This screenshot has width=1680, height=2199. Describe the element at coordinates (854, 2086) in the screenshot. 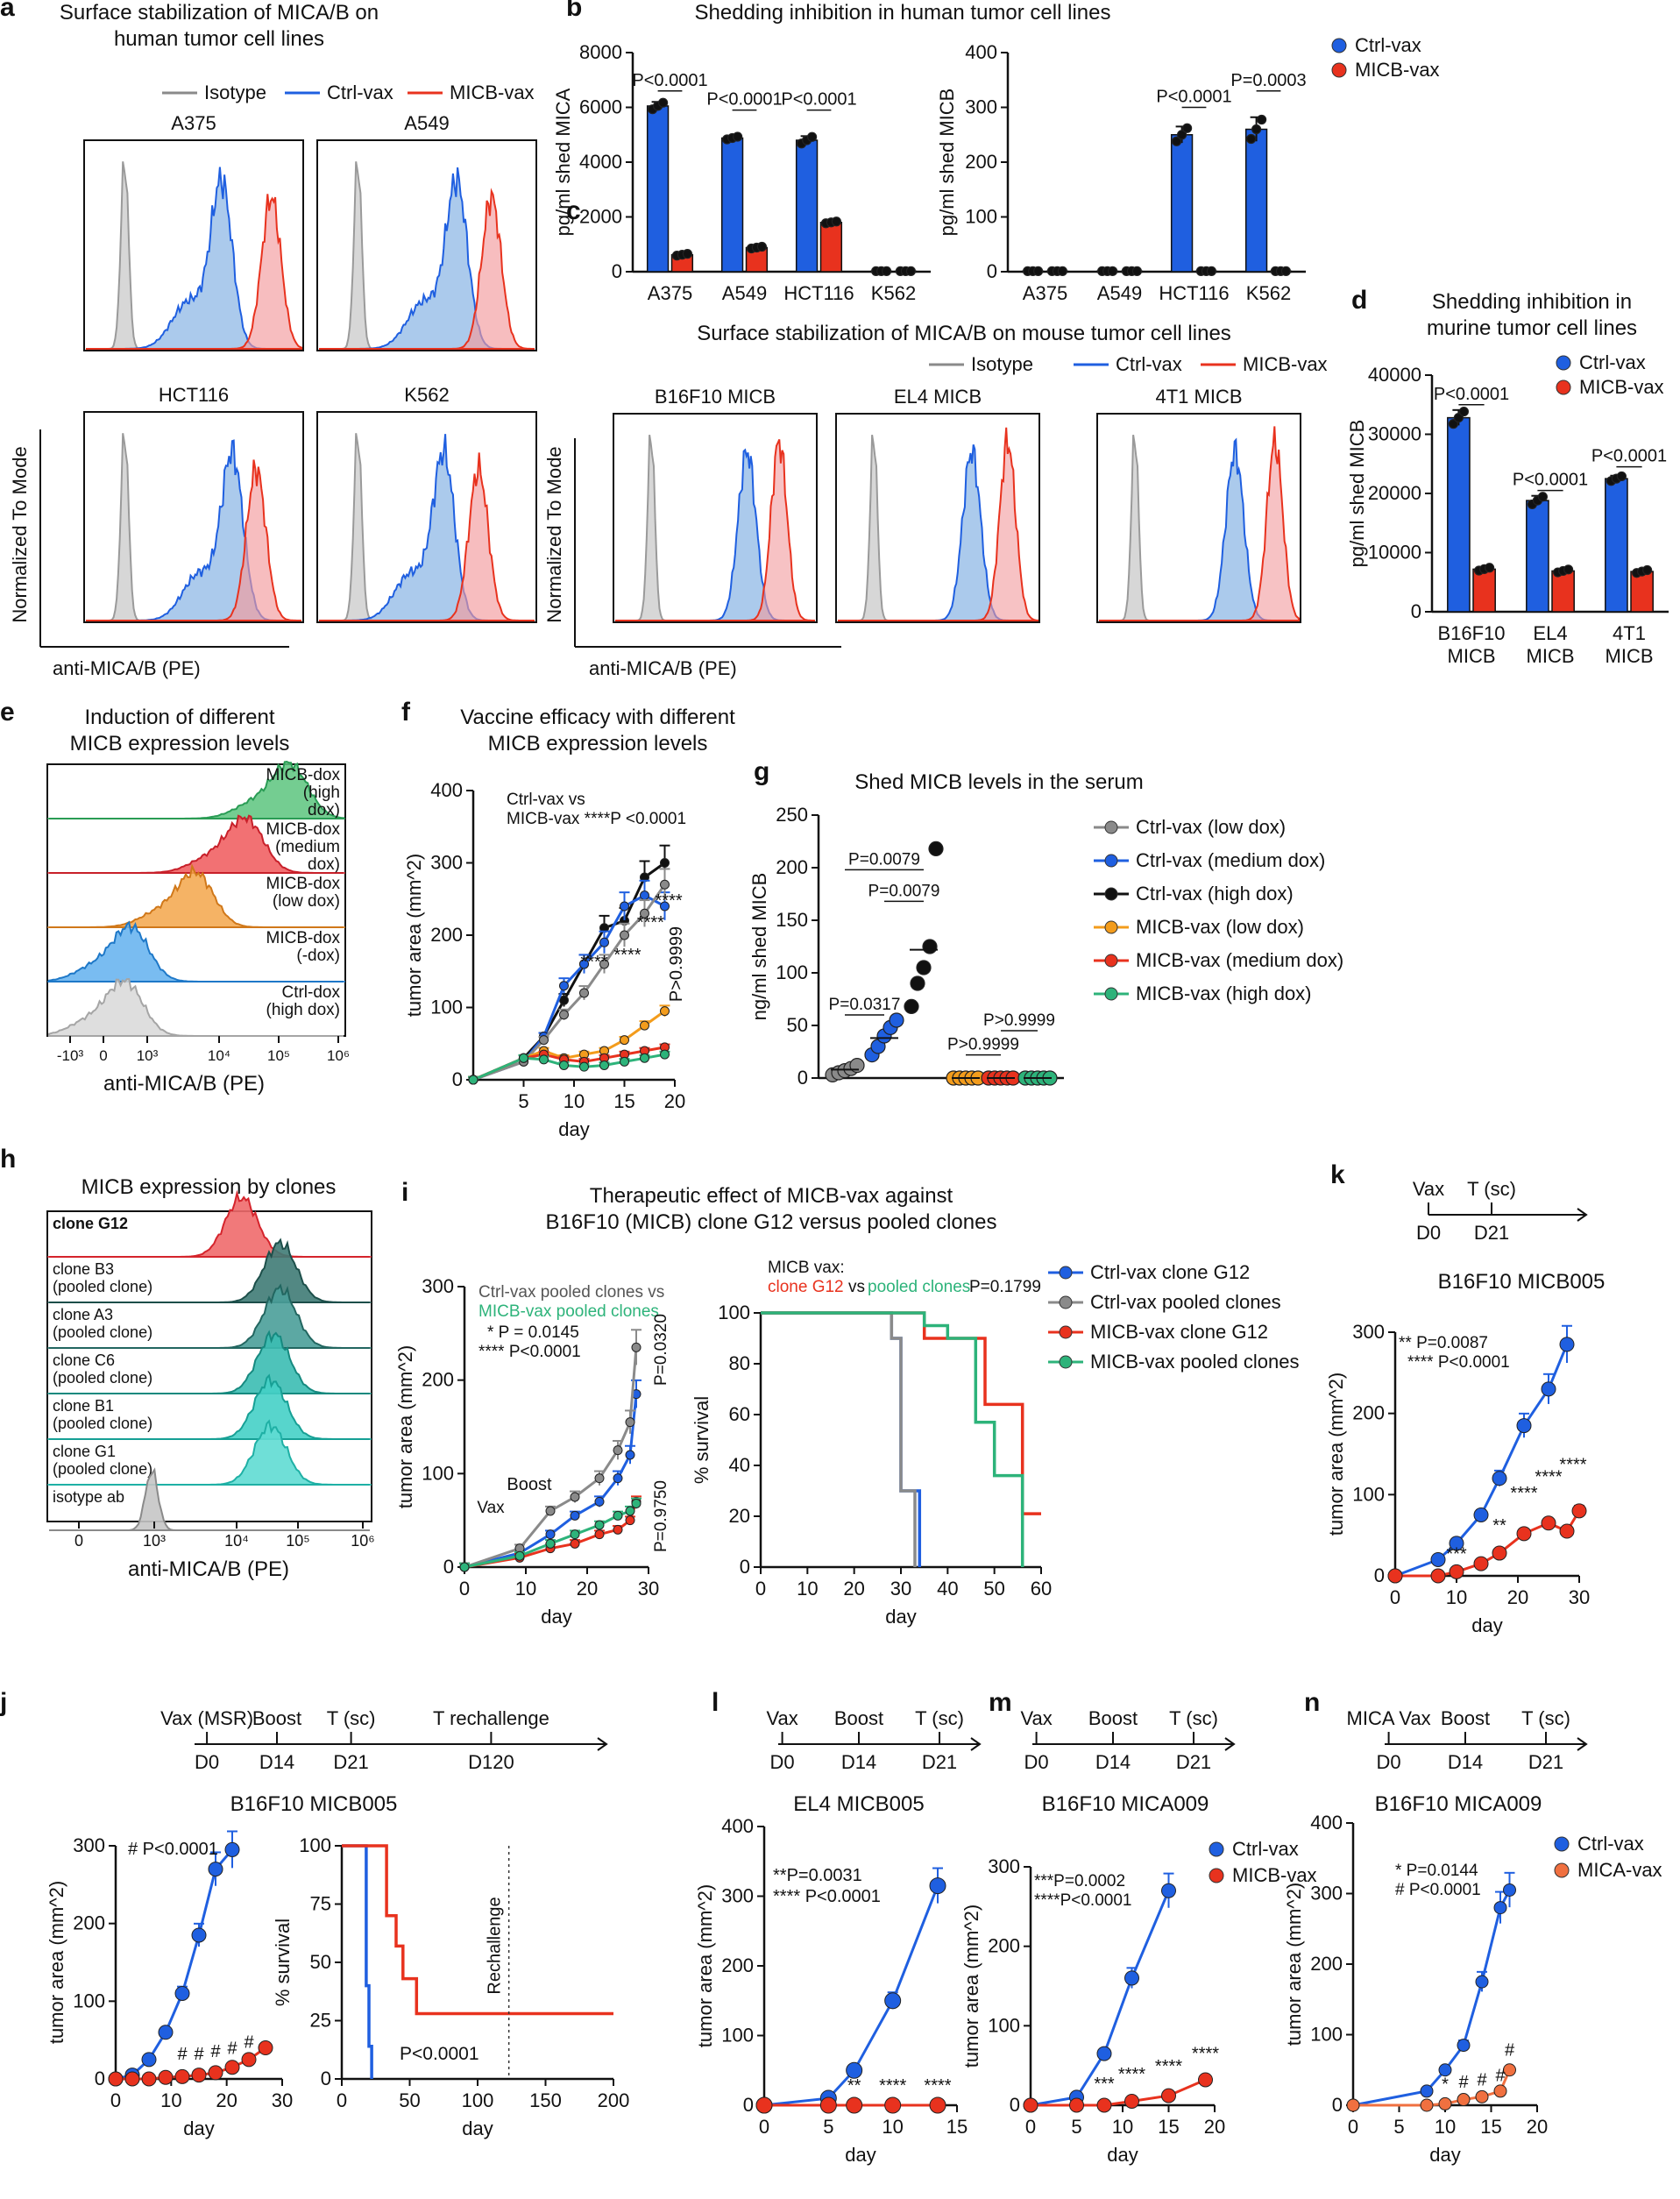

I see `significance-mark: **` at that location.